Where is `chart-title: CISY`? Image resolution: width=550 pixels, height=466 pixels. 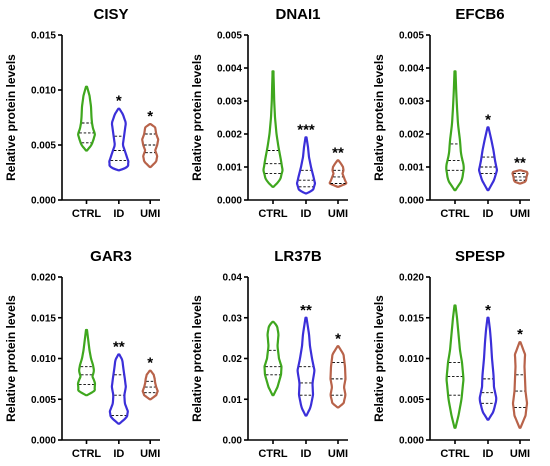
chart-title: CISY is located at coordinates (110, 14).